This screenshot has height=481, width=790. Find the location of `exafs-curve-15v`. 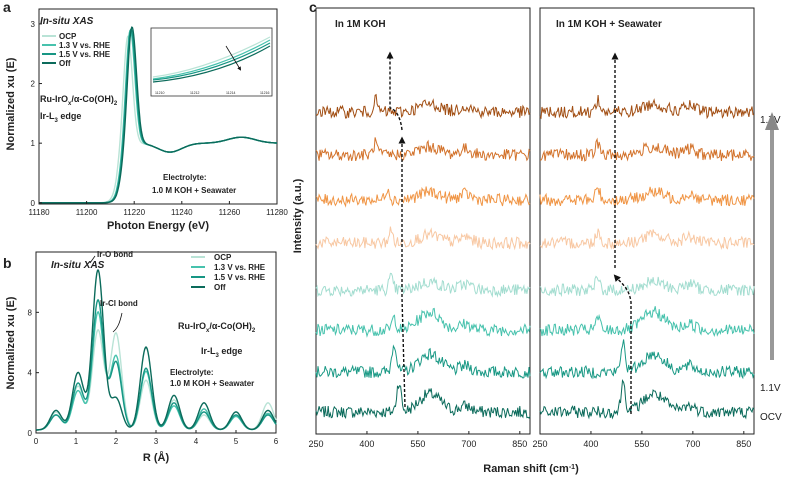

exafs-curve-15v is located at coordinates (156, 365).